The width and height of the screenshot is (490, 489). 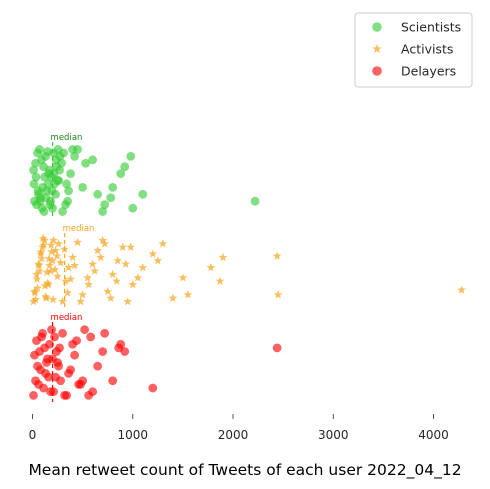 I want to click on legend-label-scientists: Scientists, so click(x=431, y=27).